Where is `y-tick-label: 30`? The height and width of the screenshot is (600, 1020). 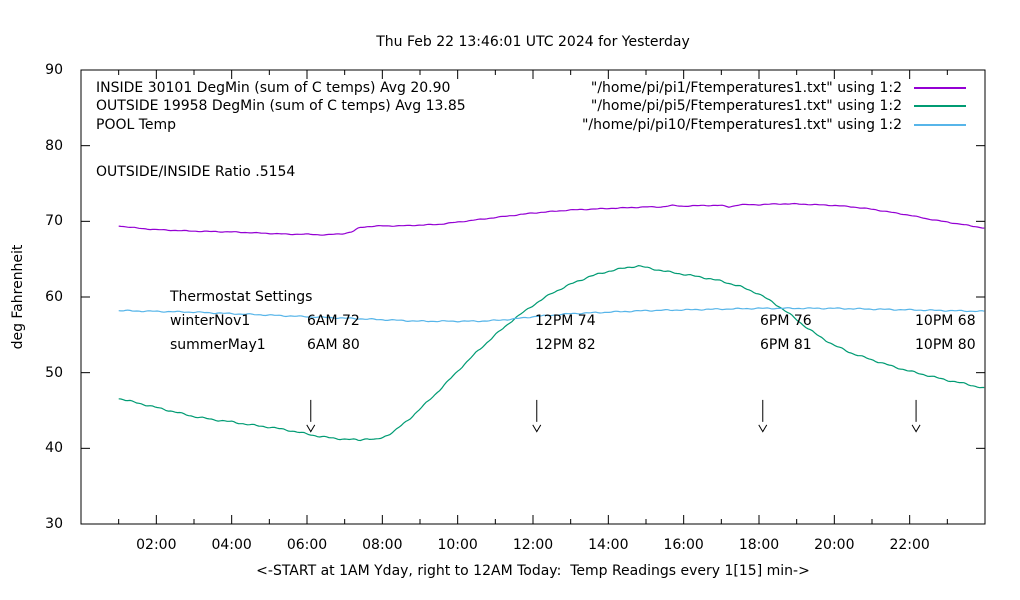 y-tick-label: 30 is located at coordinates (54, 524).